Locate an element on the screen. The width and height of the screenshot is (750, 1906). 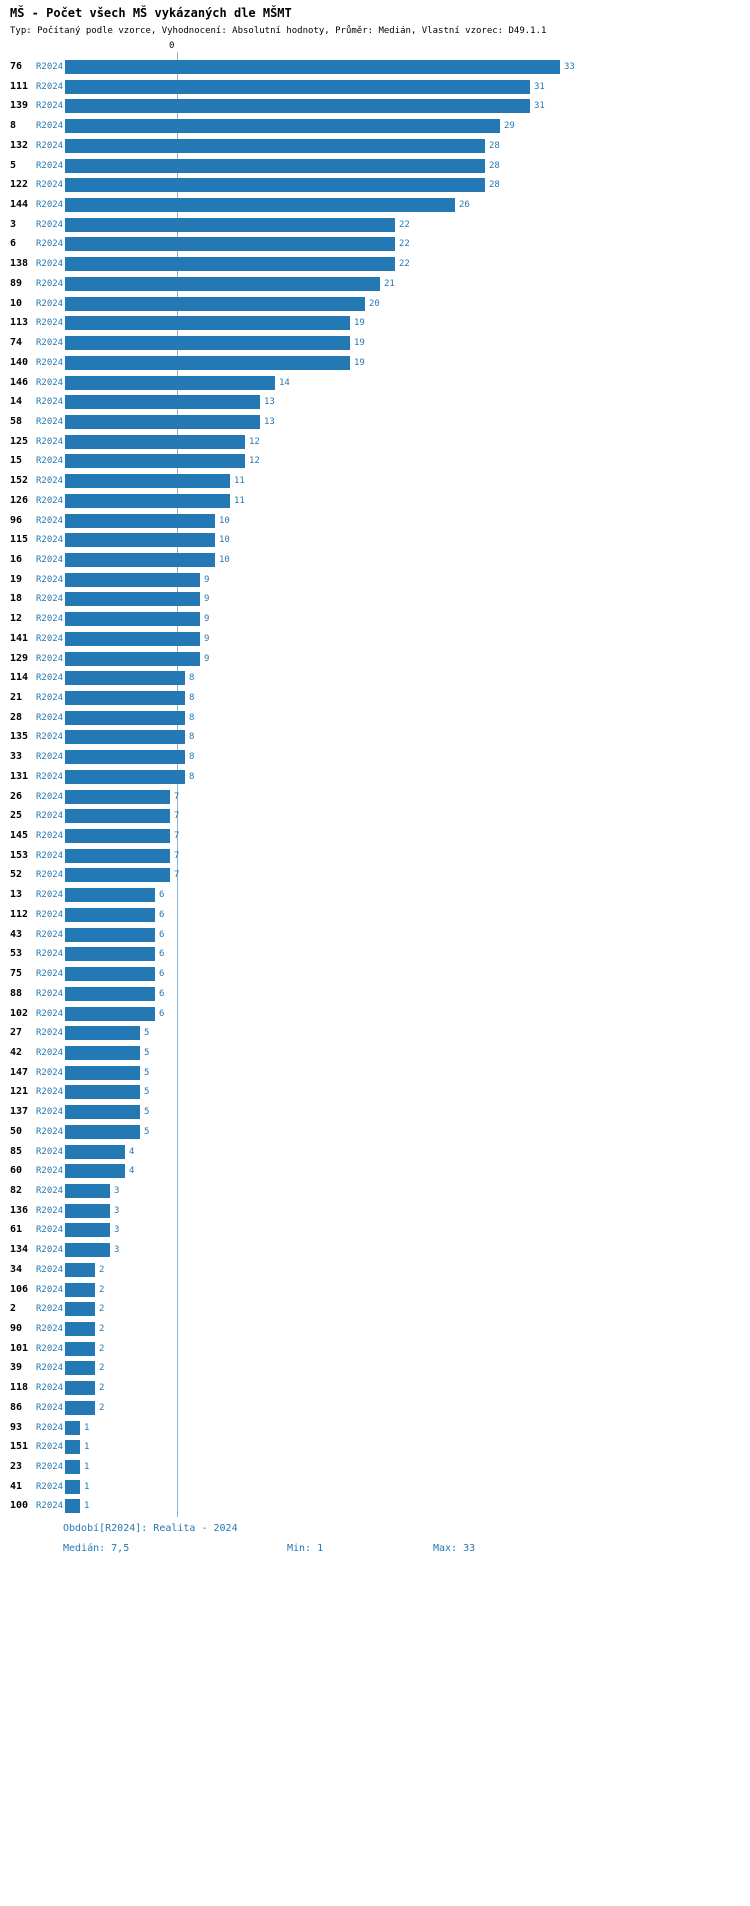
chart-row: 125 R2024 12 is located at coordinates (375, 442).